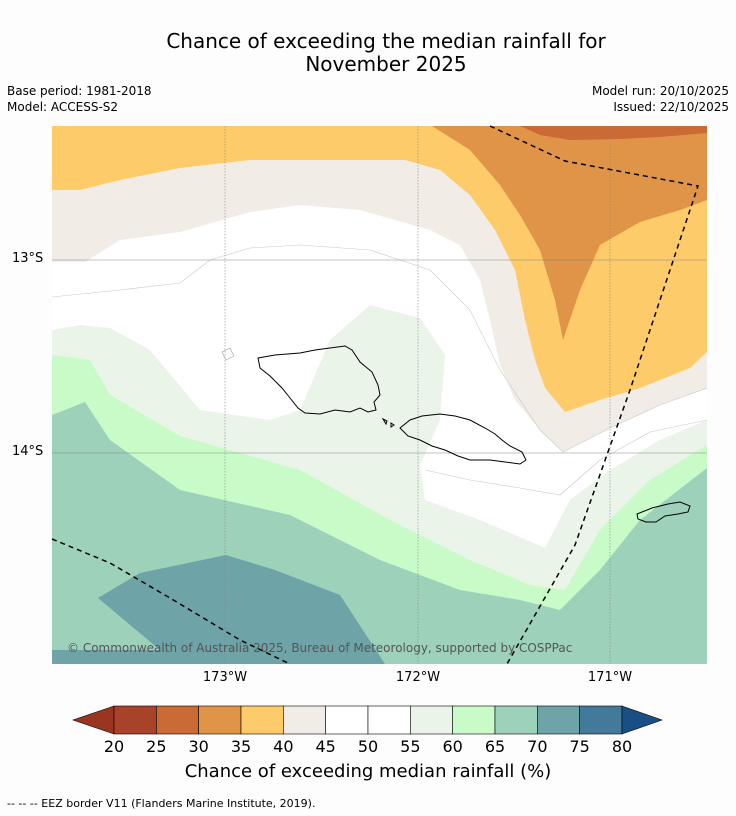 This screenshot has height=816, width=736. Describe the element at coordinates (495, 746) in the screenshot. I see `colorbar-tick-label: 65` at that location.